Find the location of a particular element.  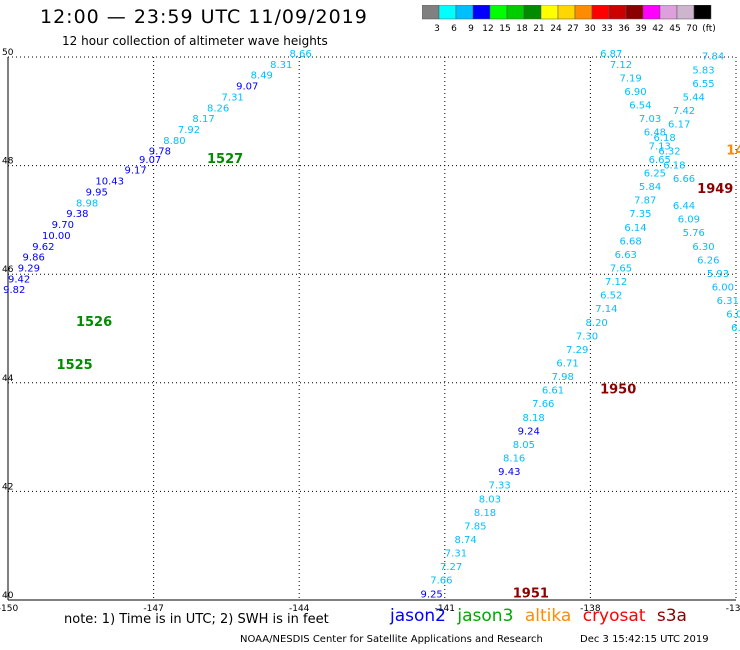

time-label: 1525 is located at coordinates (75, 365).